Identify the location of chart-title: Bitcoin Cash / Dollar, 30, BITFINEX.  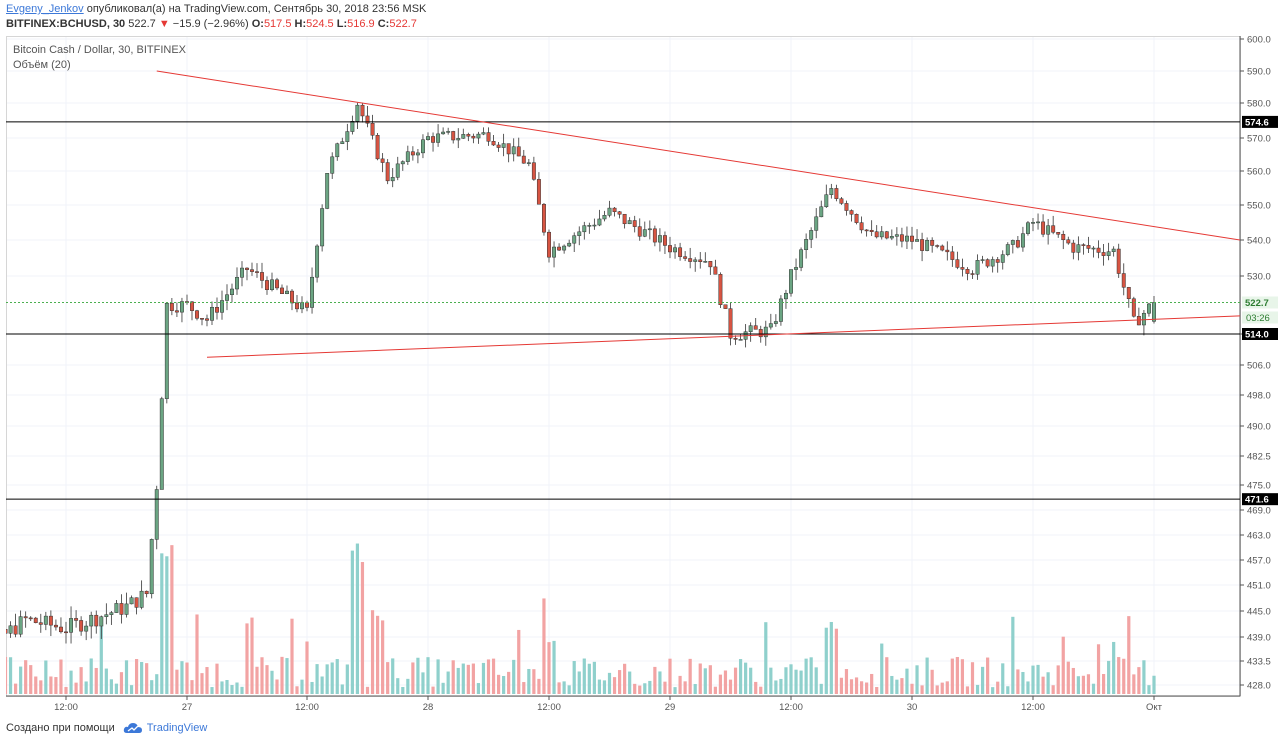
(100, 50).